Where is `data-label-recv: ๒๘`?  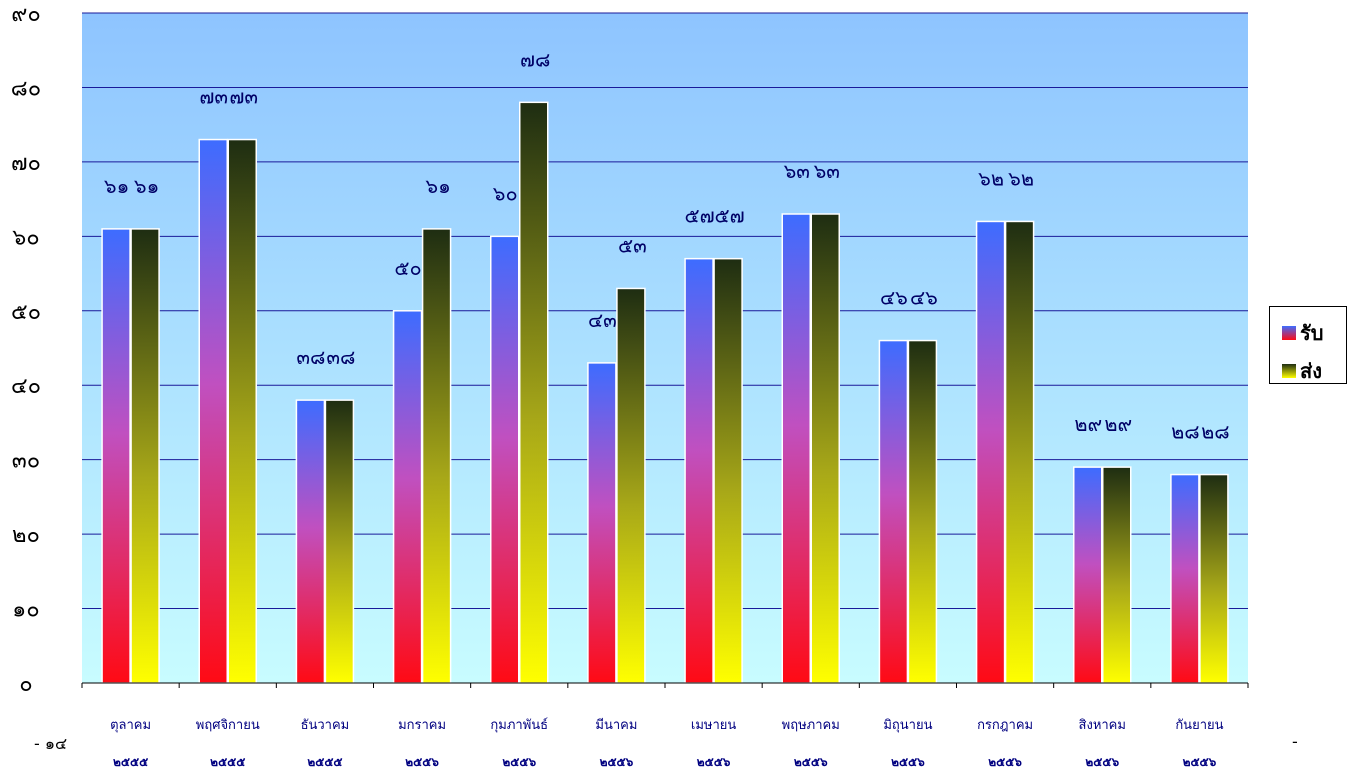 data-label-recv: ๒๘ is located at coordinates (1185, 432).